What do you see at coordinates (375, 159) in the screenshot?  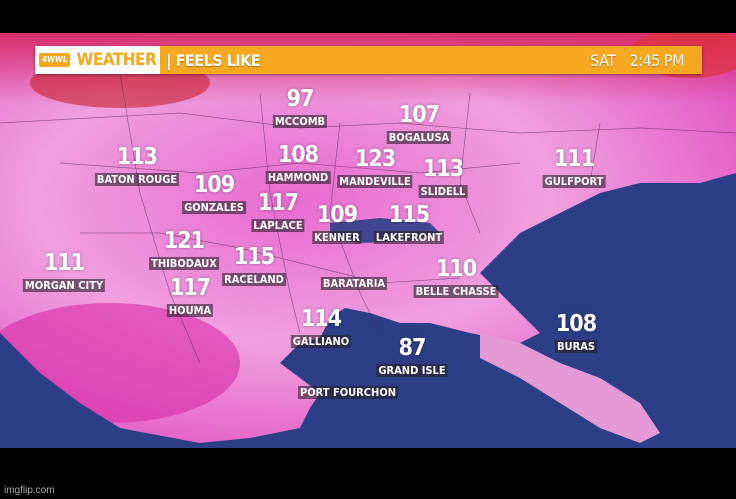 I see `feels-like-value: 123` at bounding box center [375, 159].